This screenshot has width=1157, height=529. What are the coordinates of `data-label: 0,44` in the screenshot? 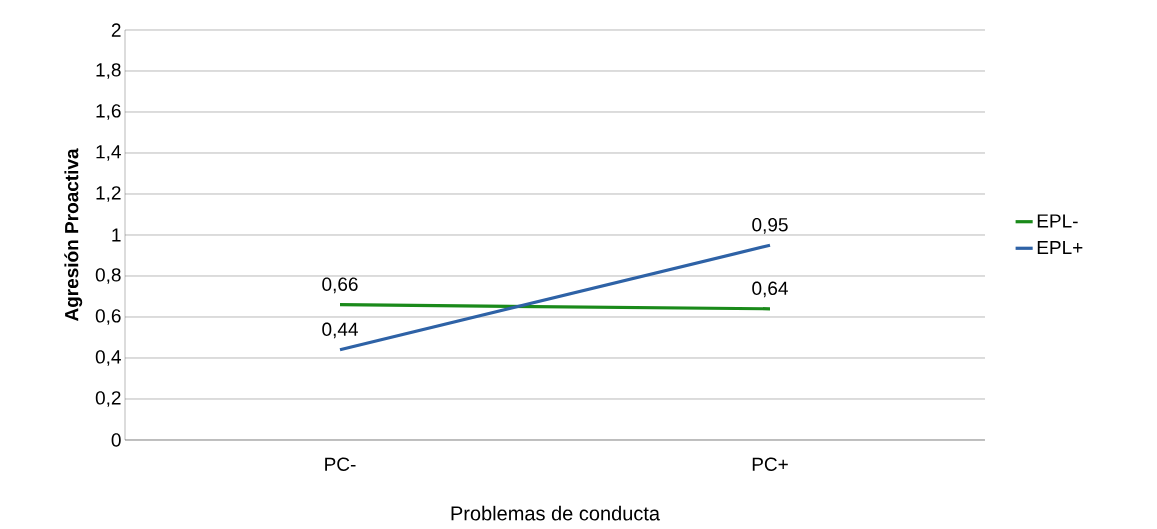 It's located at (340, 330).